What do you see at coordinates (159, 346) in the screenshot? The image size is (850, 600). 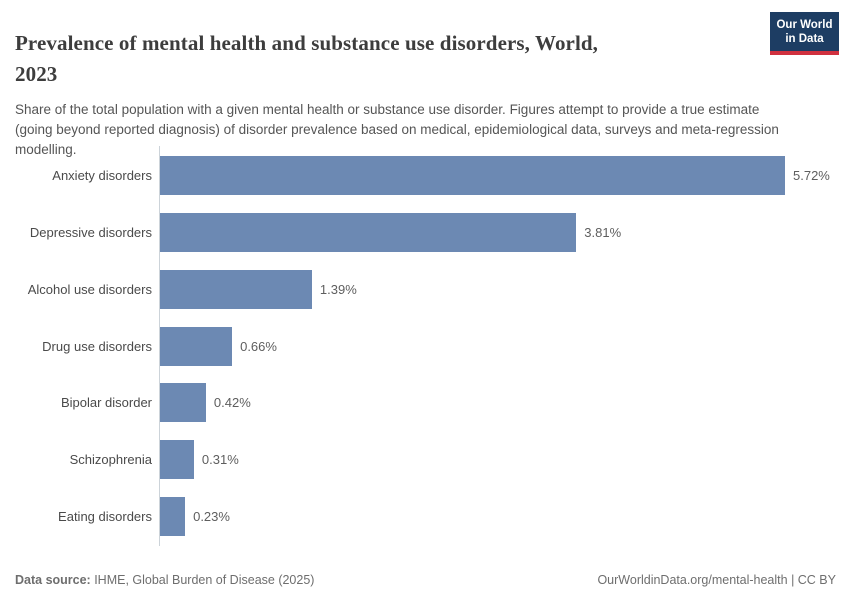 I see `y-axis-line` at bounding box center [159, 346].